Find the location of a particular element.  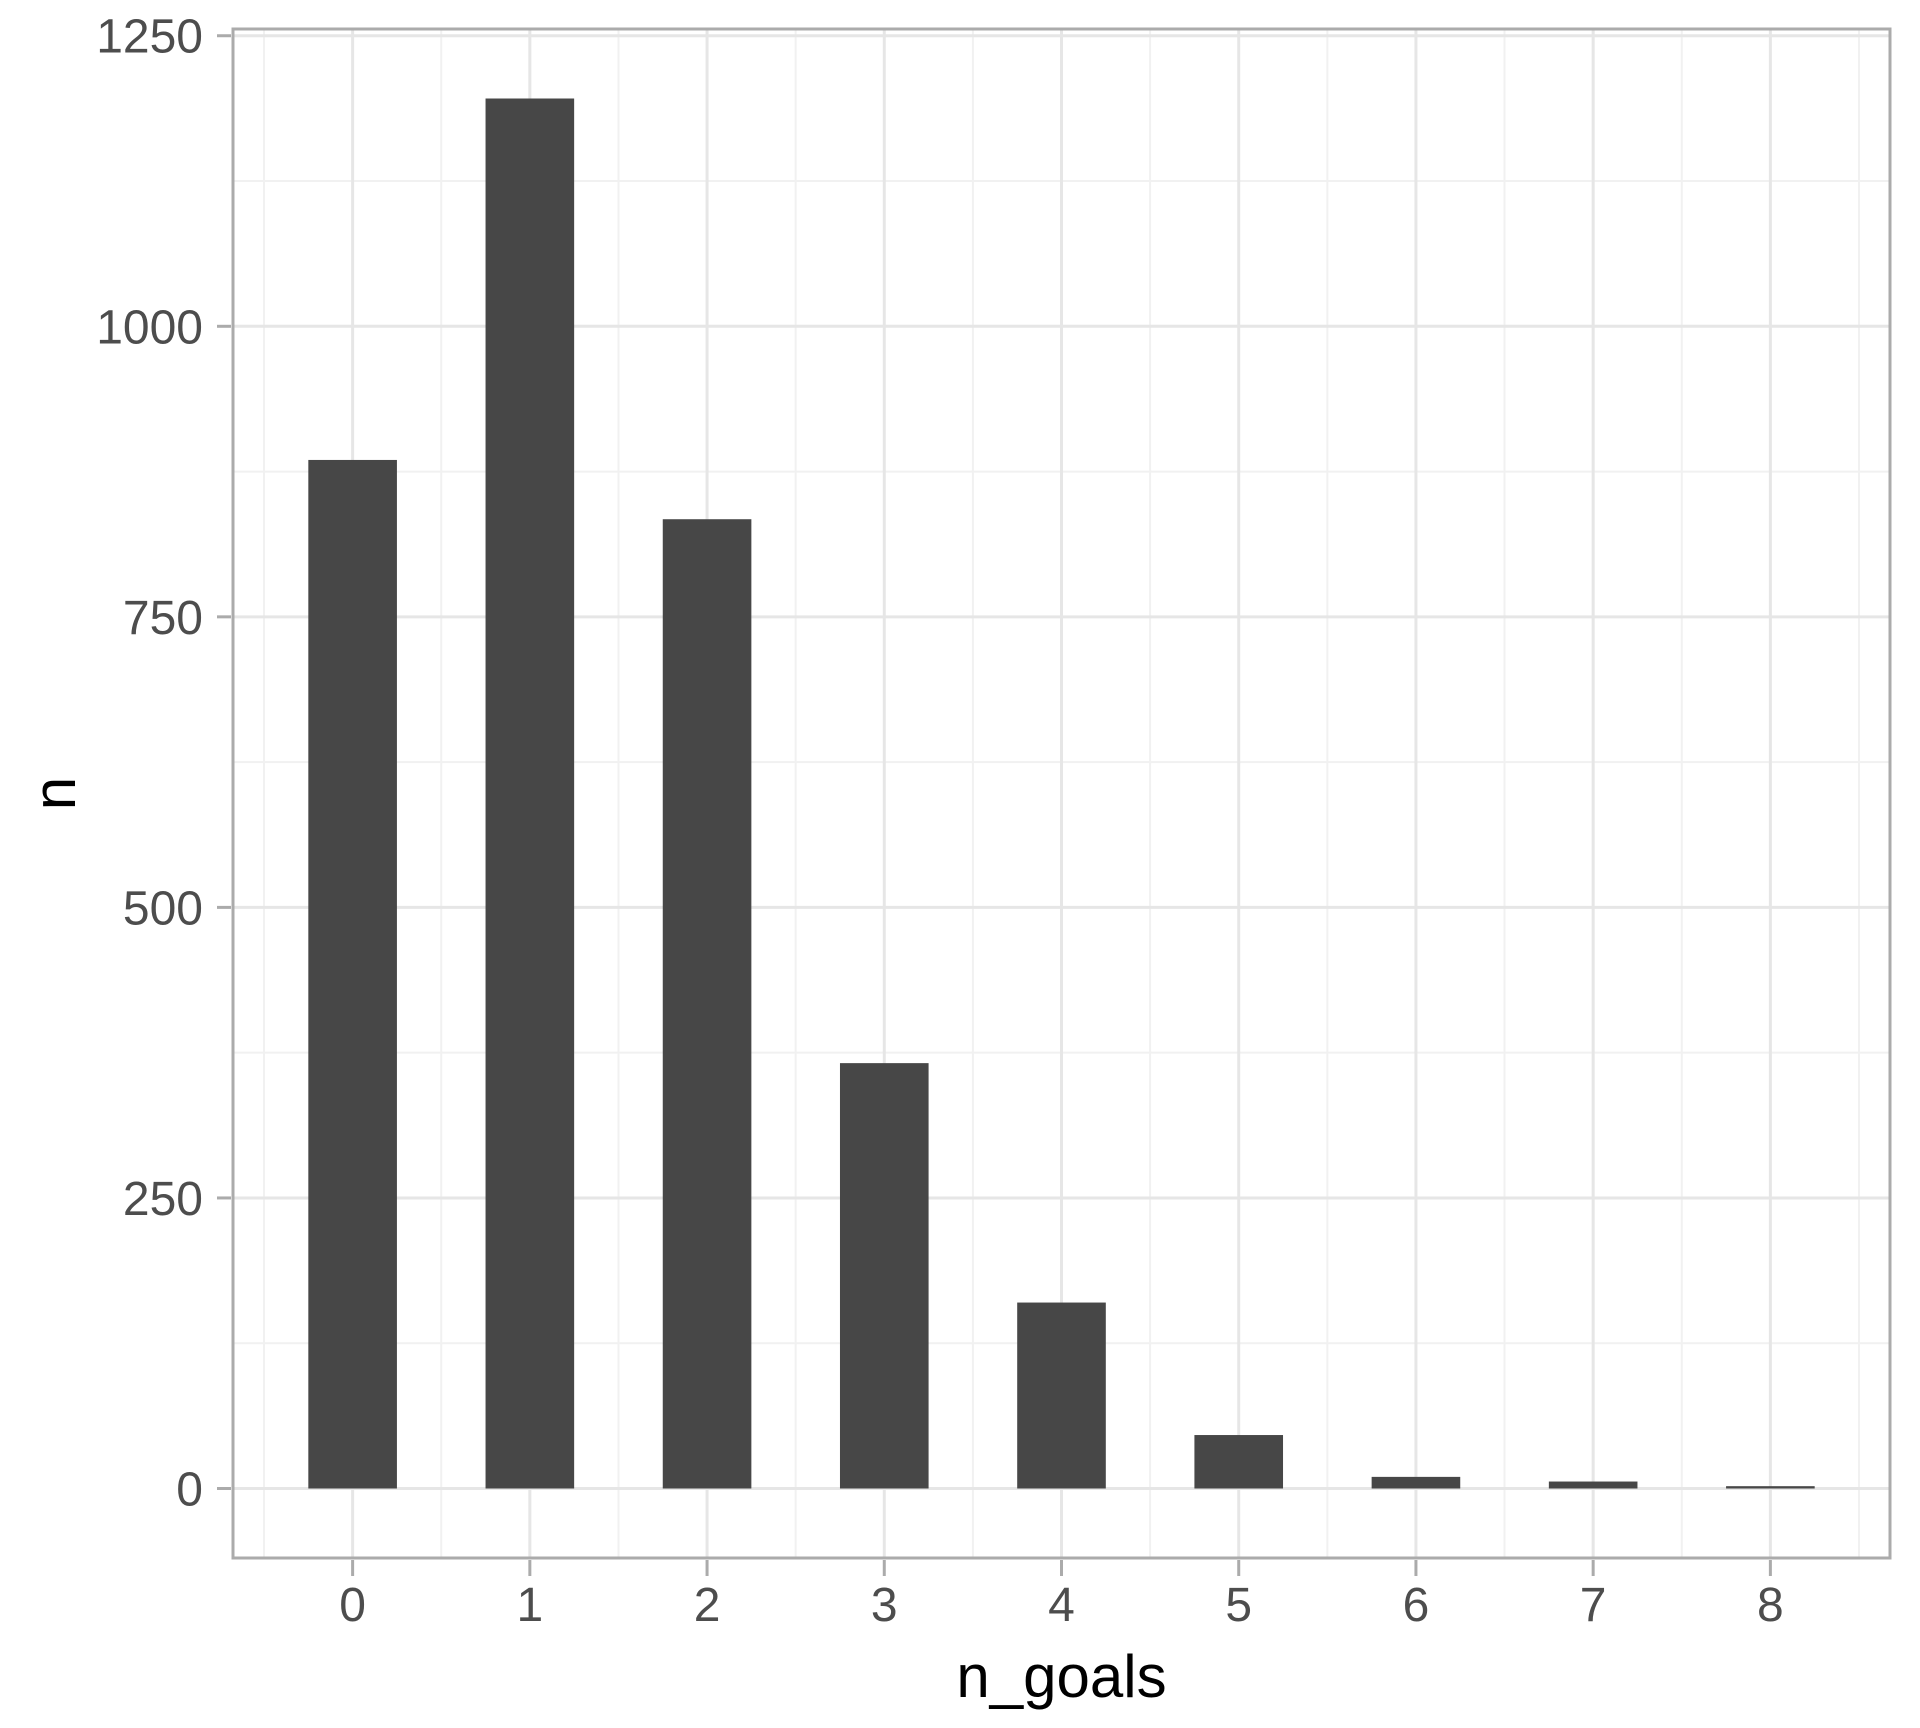

x-tick-label: 2 is located at coordinates (707, 1605).